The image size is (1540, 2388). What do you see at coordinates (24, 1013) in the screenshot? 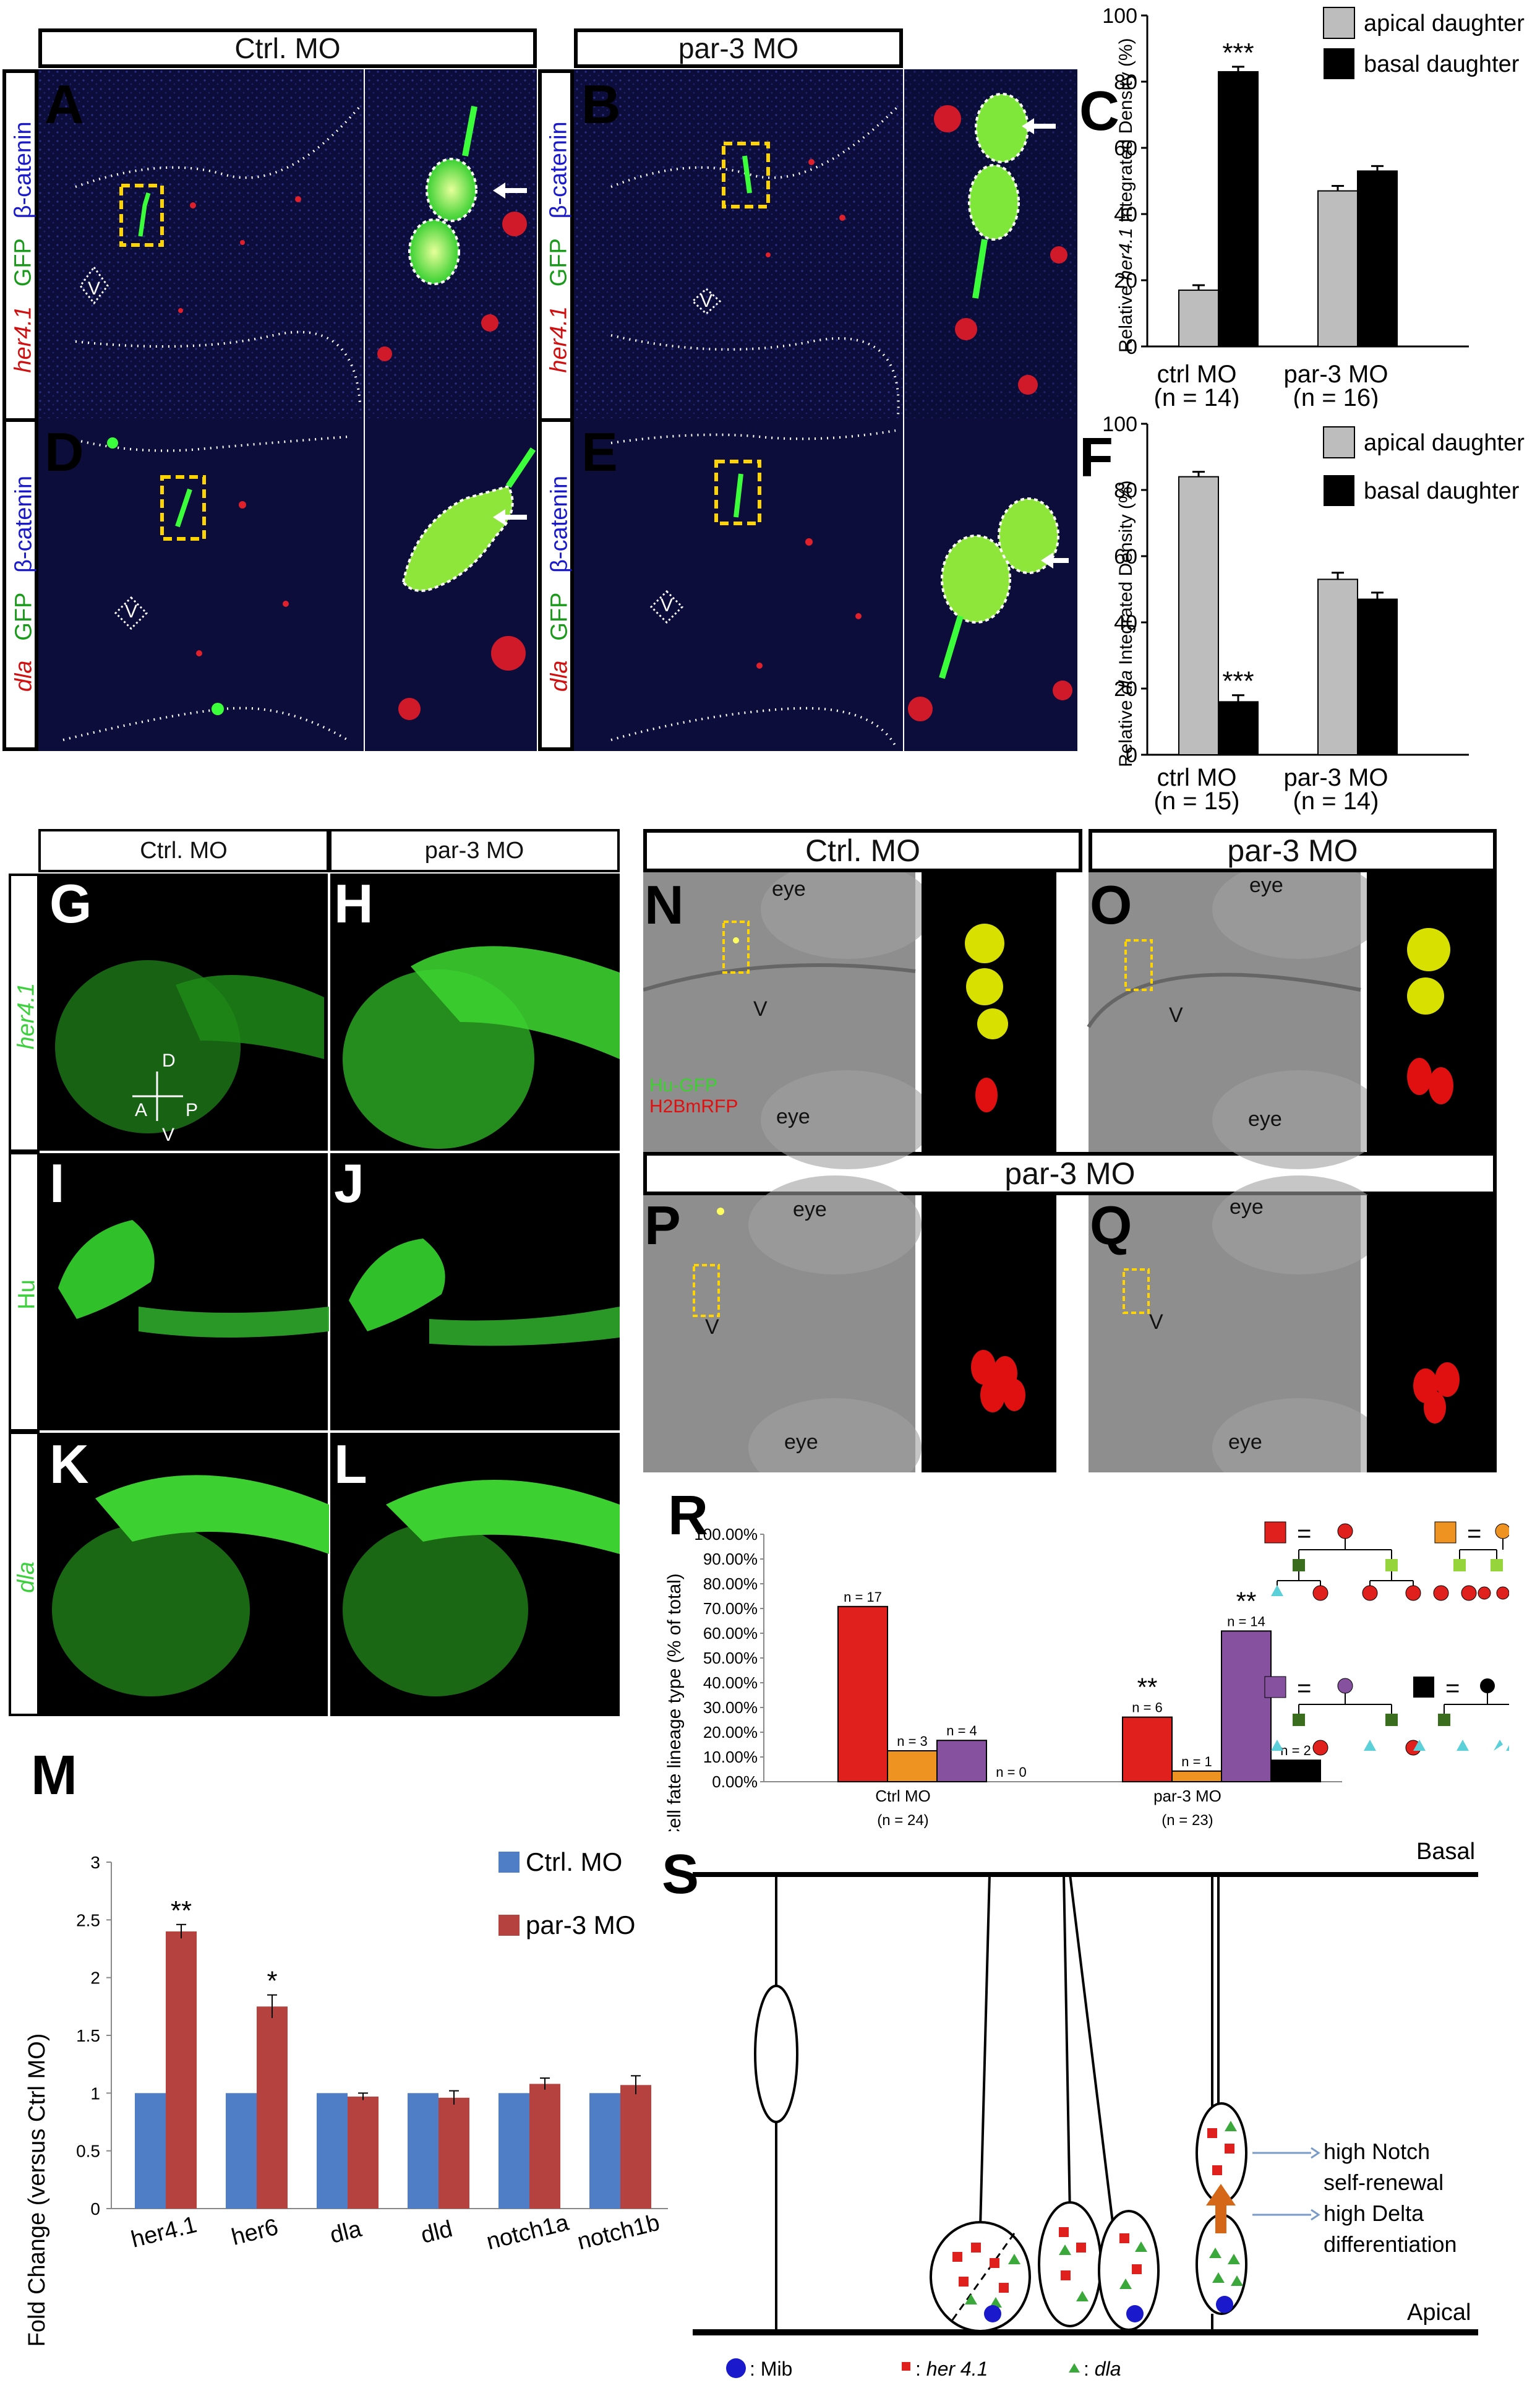
I see `row-label-box-her: her4.1` at bounding box center [24, 1013].